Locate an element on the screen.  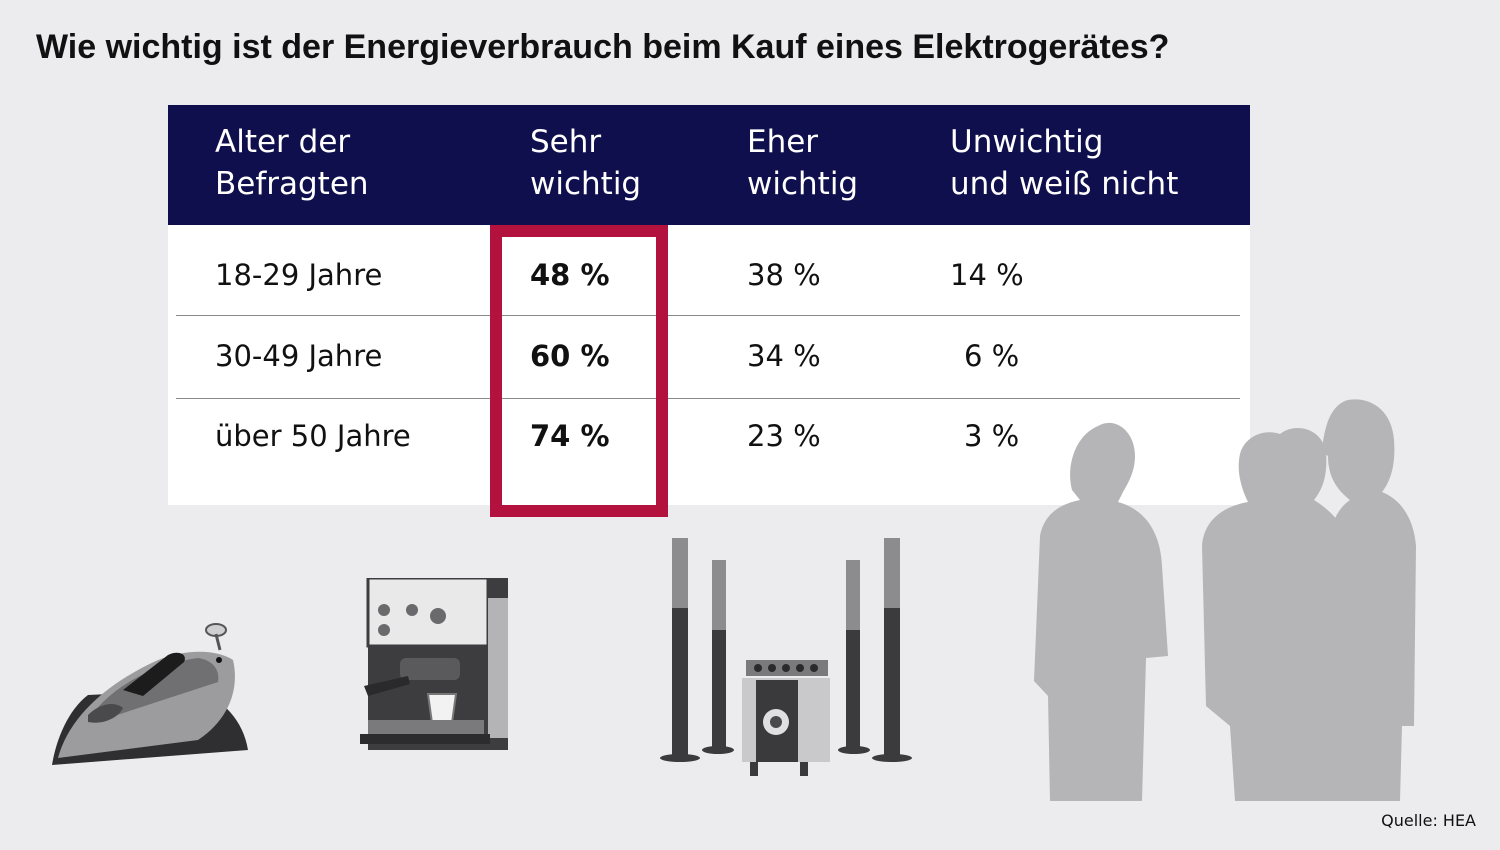
highlight-frame is located at coordinates (579, 371).